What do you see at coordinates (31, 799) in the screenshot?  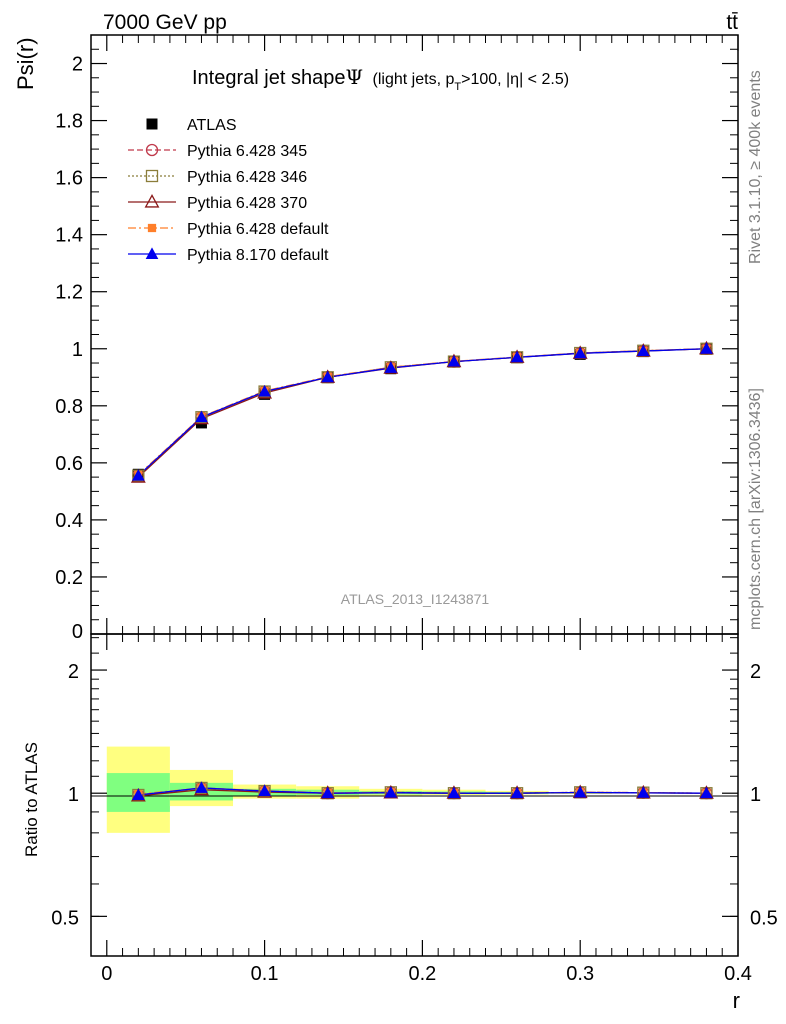 I see `ratio-y-axis-label: Ratio to ATLAS` at bounding box center [31, 799].